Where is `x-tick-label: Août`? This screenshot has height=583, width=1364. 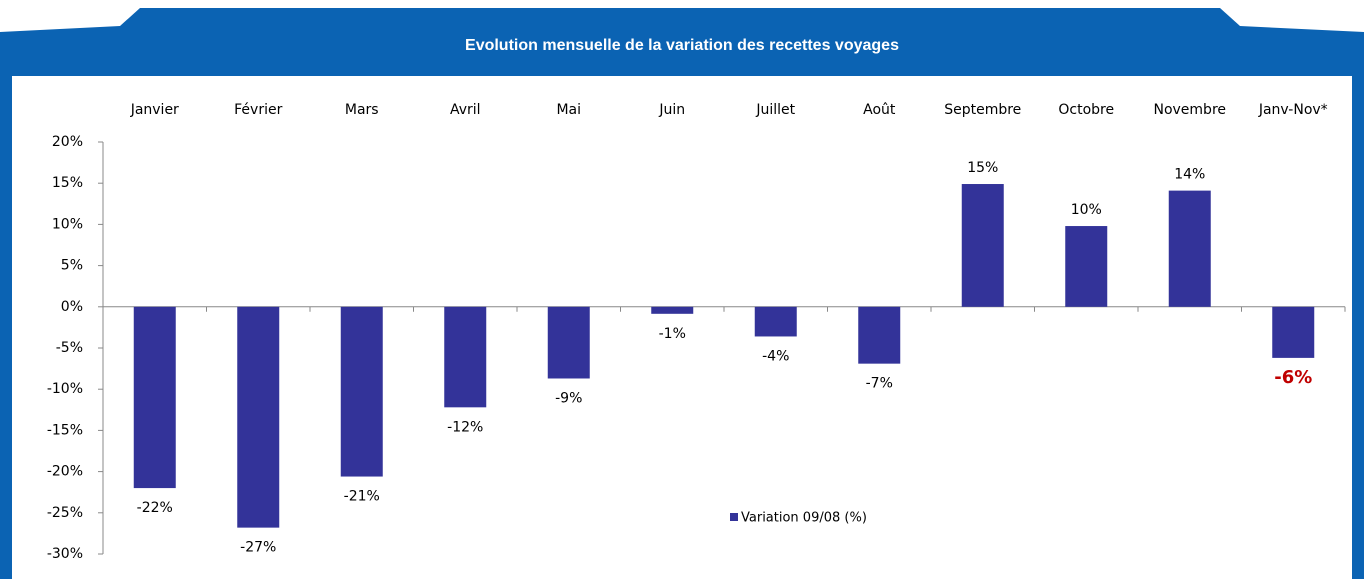 x-tick-label: Août is located at coordinates (879, 110).